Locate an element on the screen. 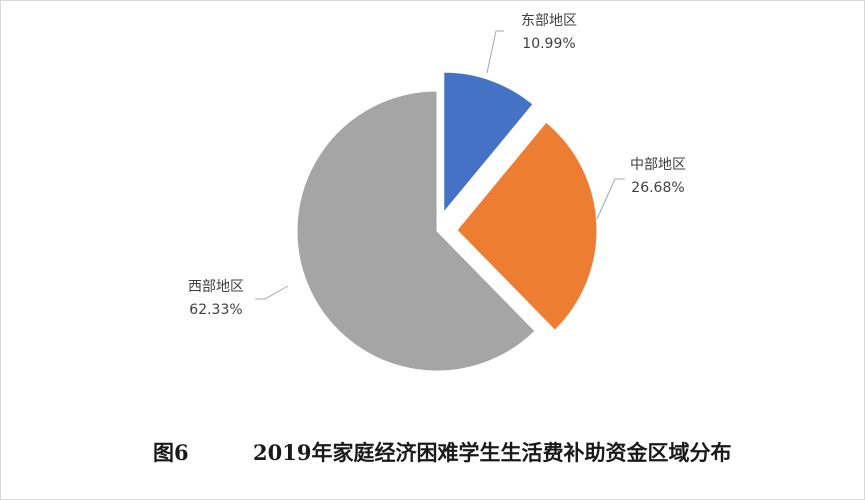 The width and height of the screenshot is (865, 500). figure-number: 图6 is located at coordinates (171, 452).